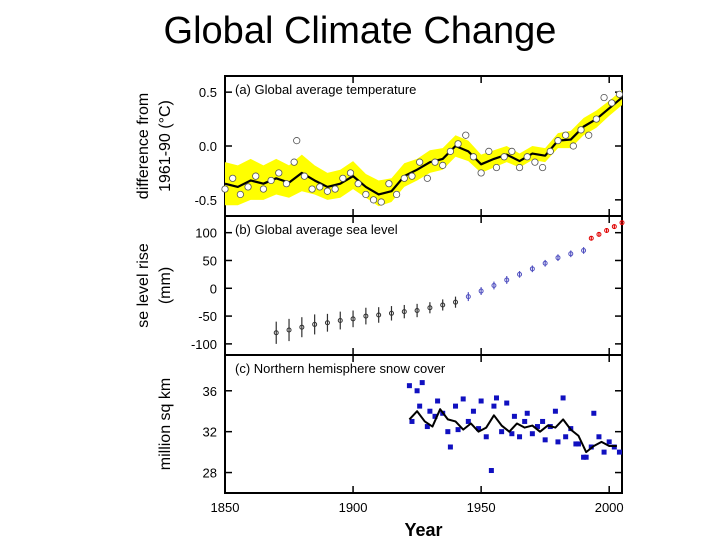 The height and width of the screenshot is (540, 720). I want to click on y-tick-label: 0.5, so click(208, 92).